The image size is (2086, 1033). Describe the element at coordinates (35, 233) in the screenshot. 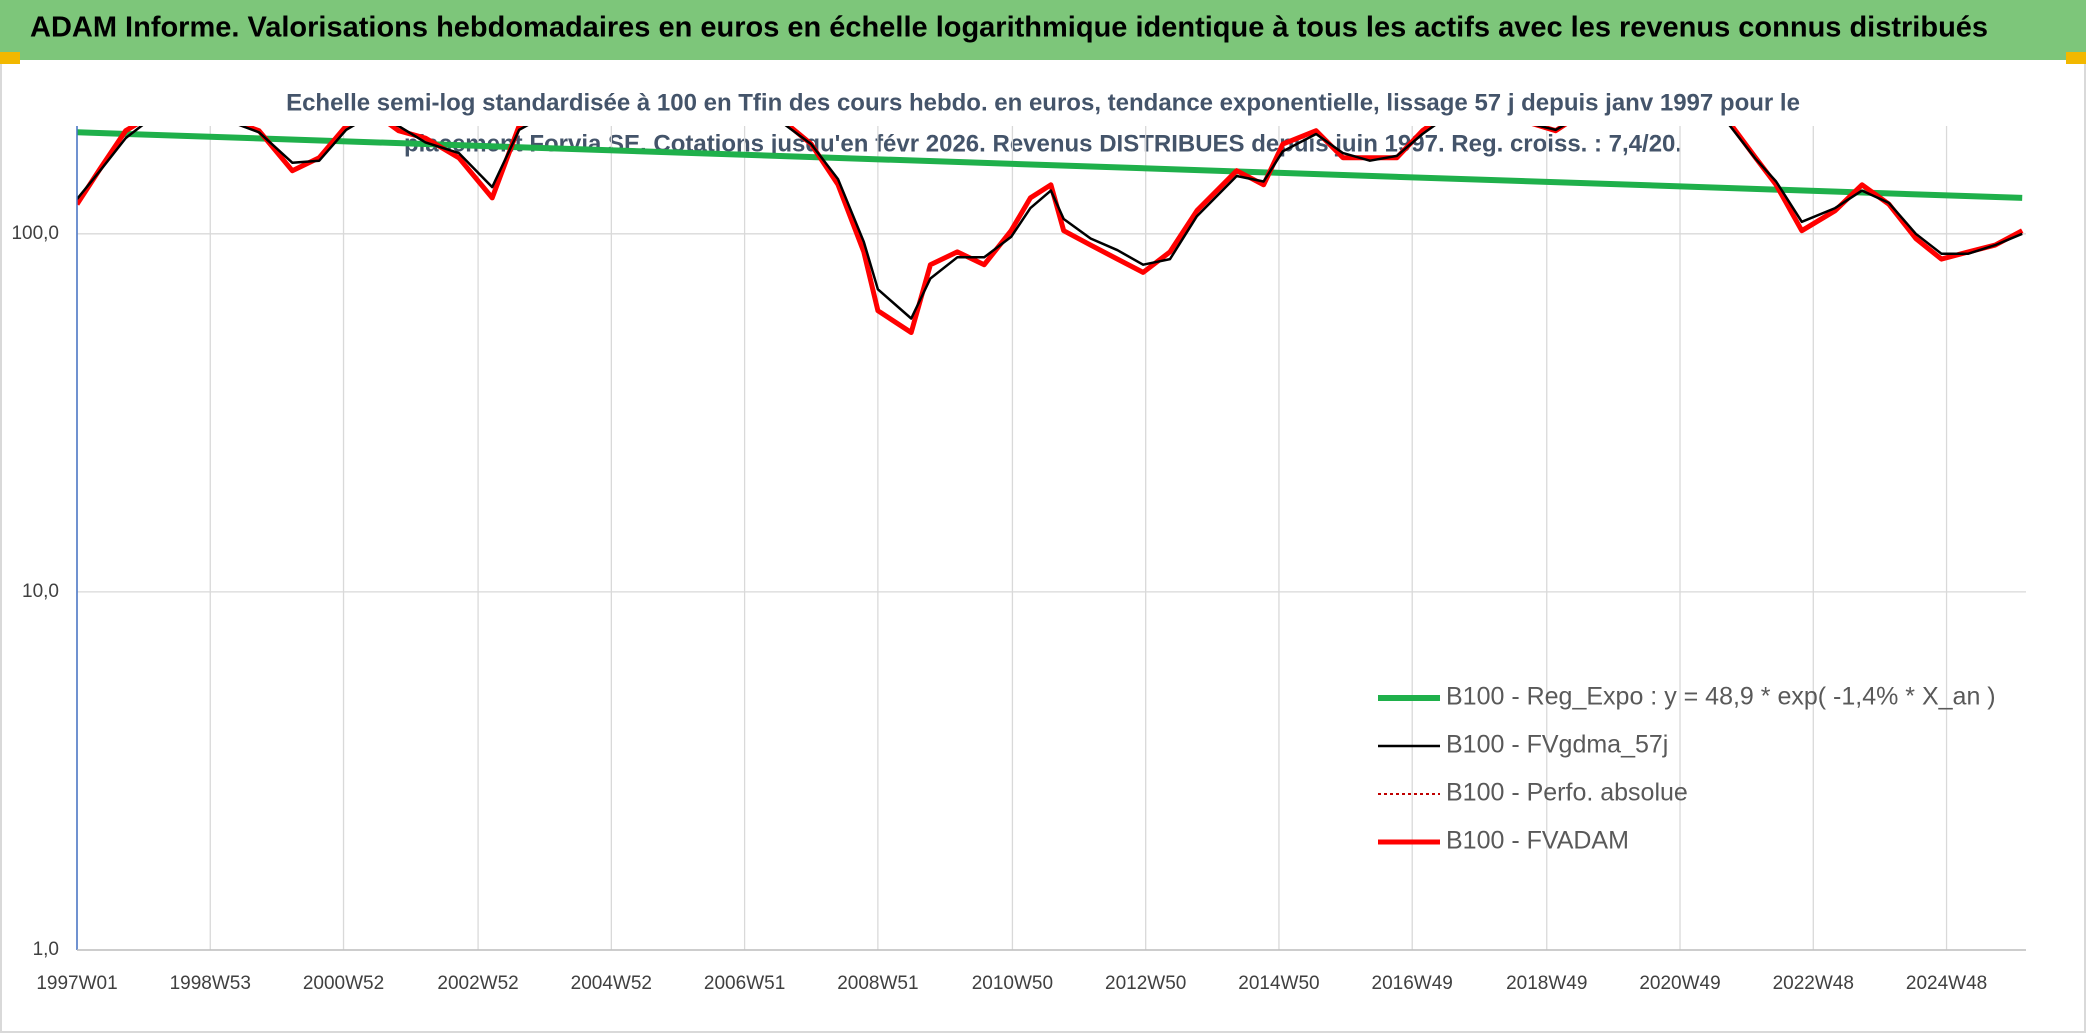

I see `y-tick-label: 100,0` at that location.